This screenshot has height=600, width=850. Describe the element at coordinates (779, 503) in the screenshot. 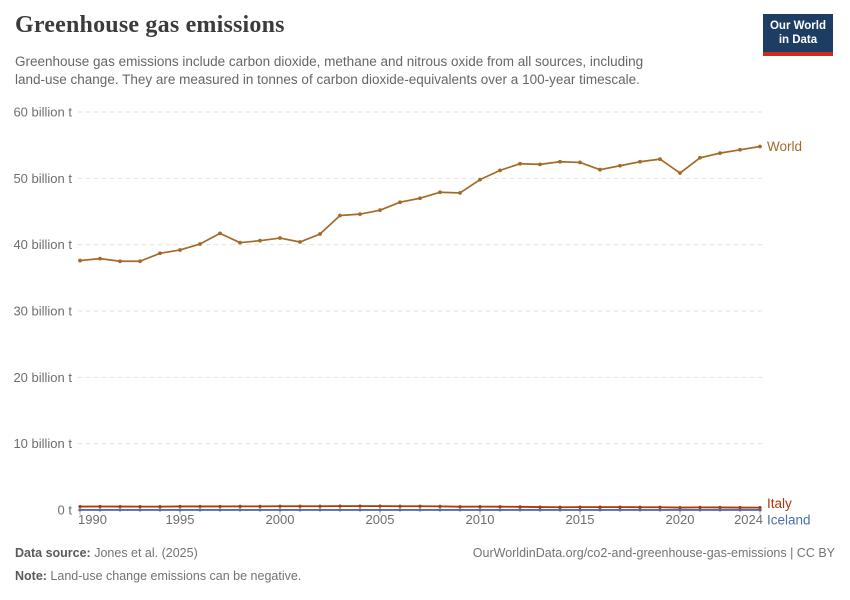

I see `entity-label-italy: Italy` at that location.